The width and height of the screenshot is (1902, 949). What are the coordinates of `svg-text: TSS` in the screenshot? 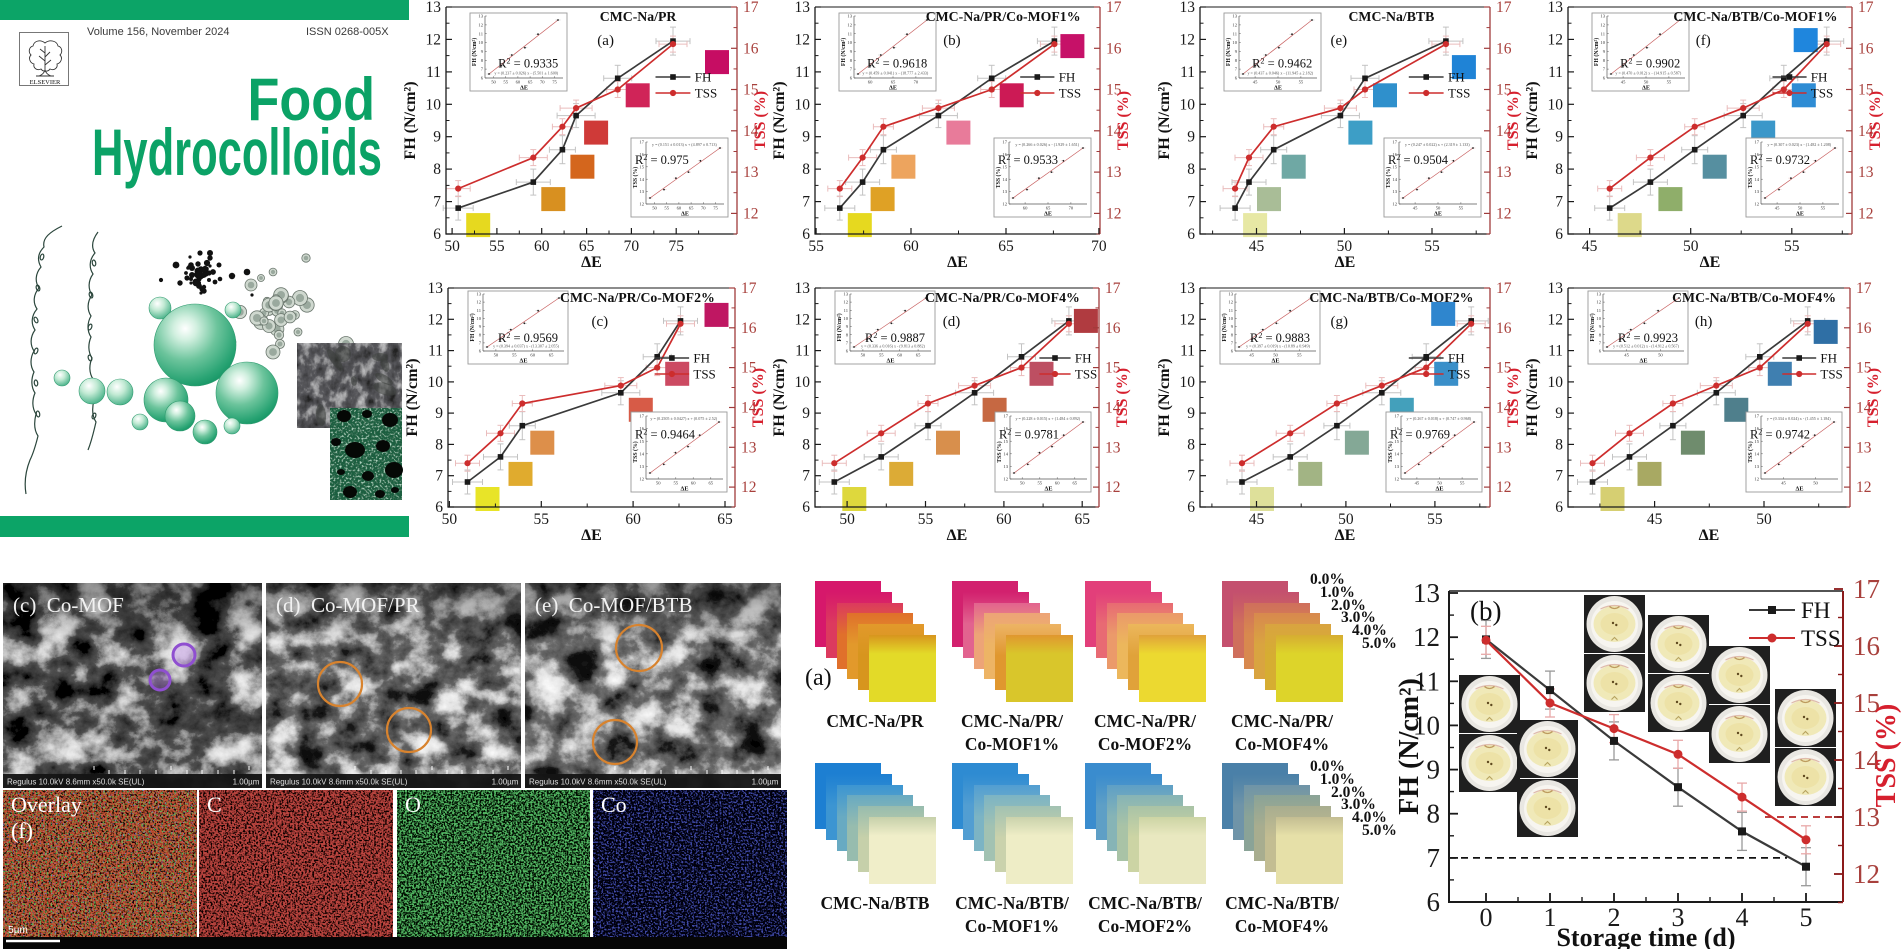 It's located at (1459, 374).